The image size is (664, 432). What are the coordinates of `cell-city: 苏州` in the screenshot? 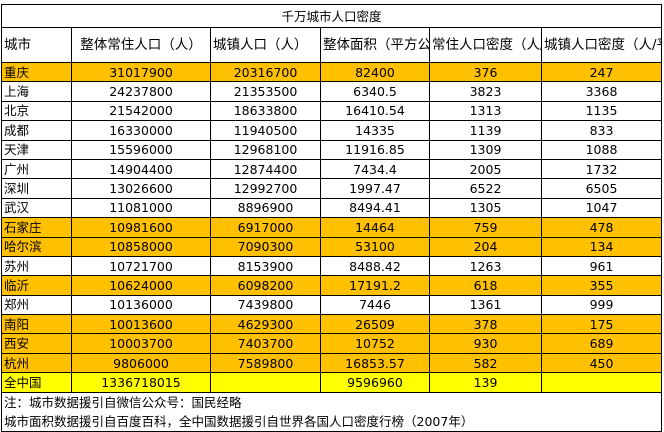 It's located at (36, 266).